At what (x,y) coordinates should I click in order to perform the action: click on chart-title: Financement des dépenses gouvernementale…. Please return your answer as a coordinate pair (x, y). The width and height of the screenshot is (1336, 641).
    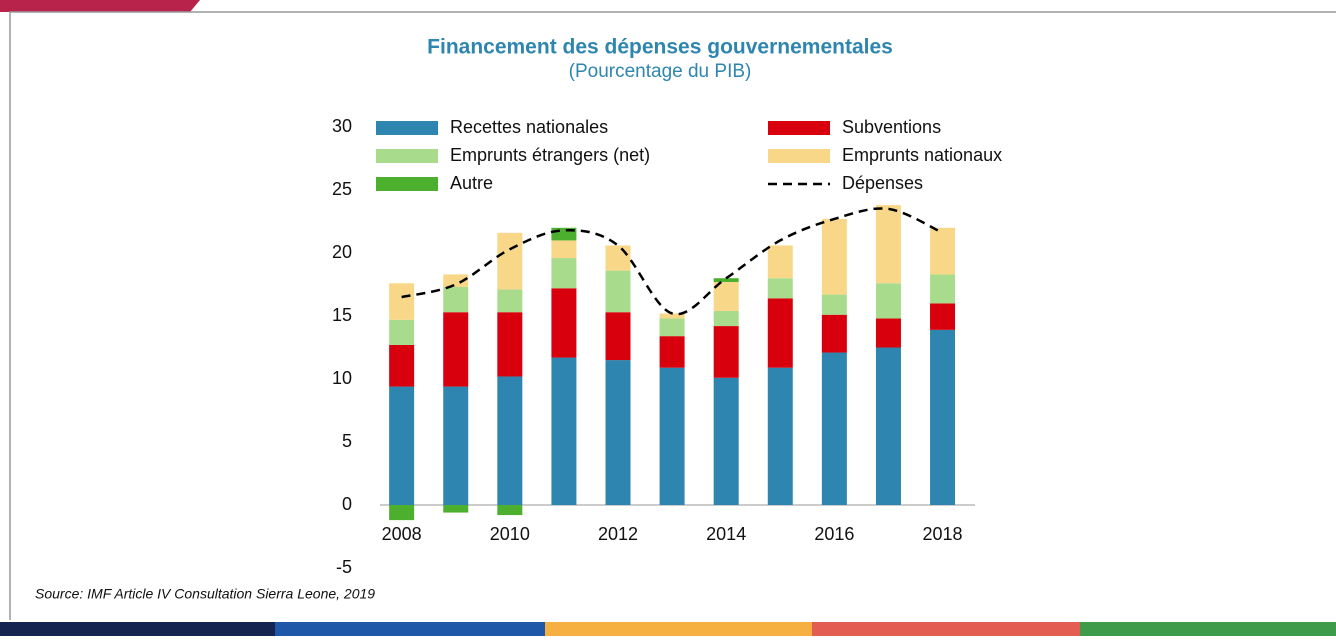
    Looking at the image, I should click on (660, 47).